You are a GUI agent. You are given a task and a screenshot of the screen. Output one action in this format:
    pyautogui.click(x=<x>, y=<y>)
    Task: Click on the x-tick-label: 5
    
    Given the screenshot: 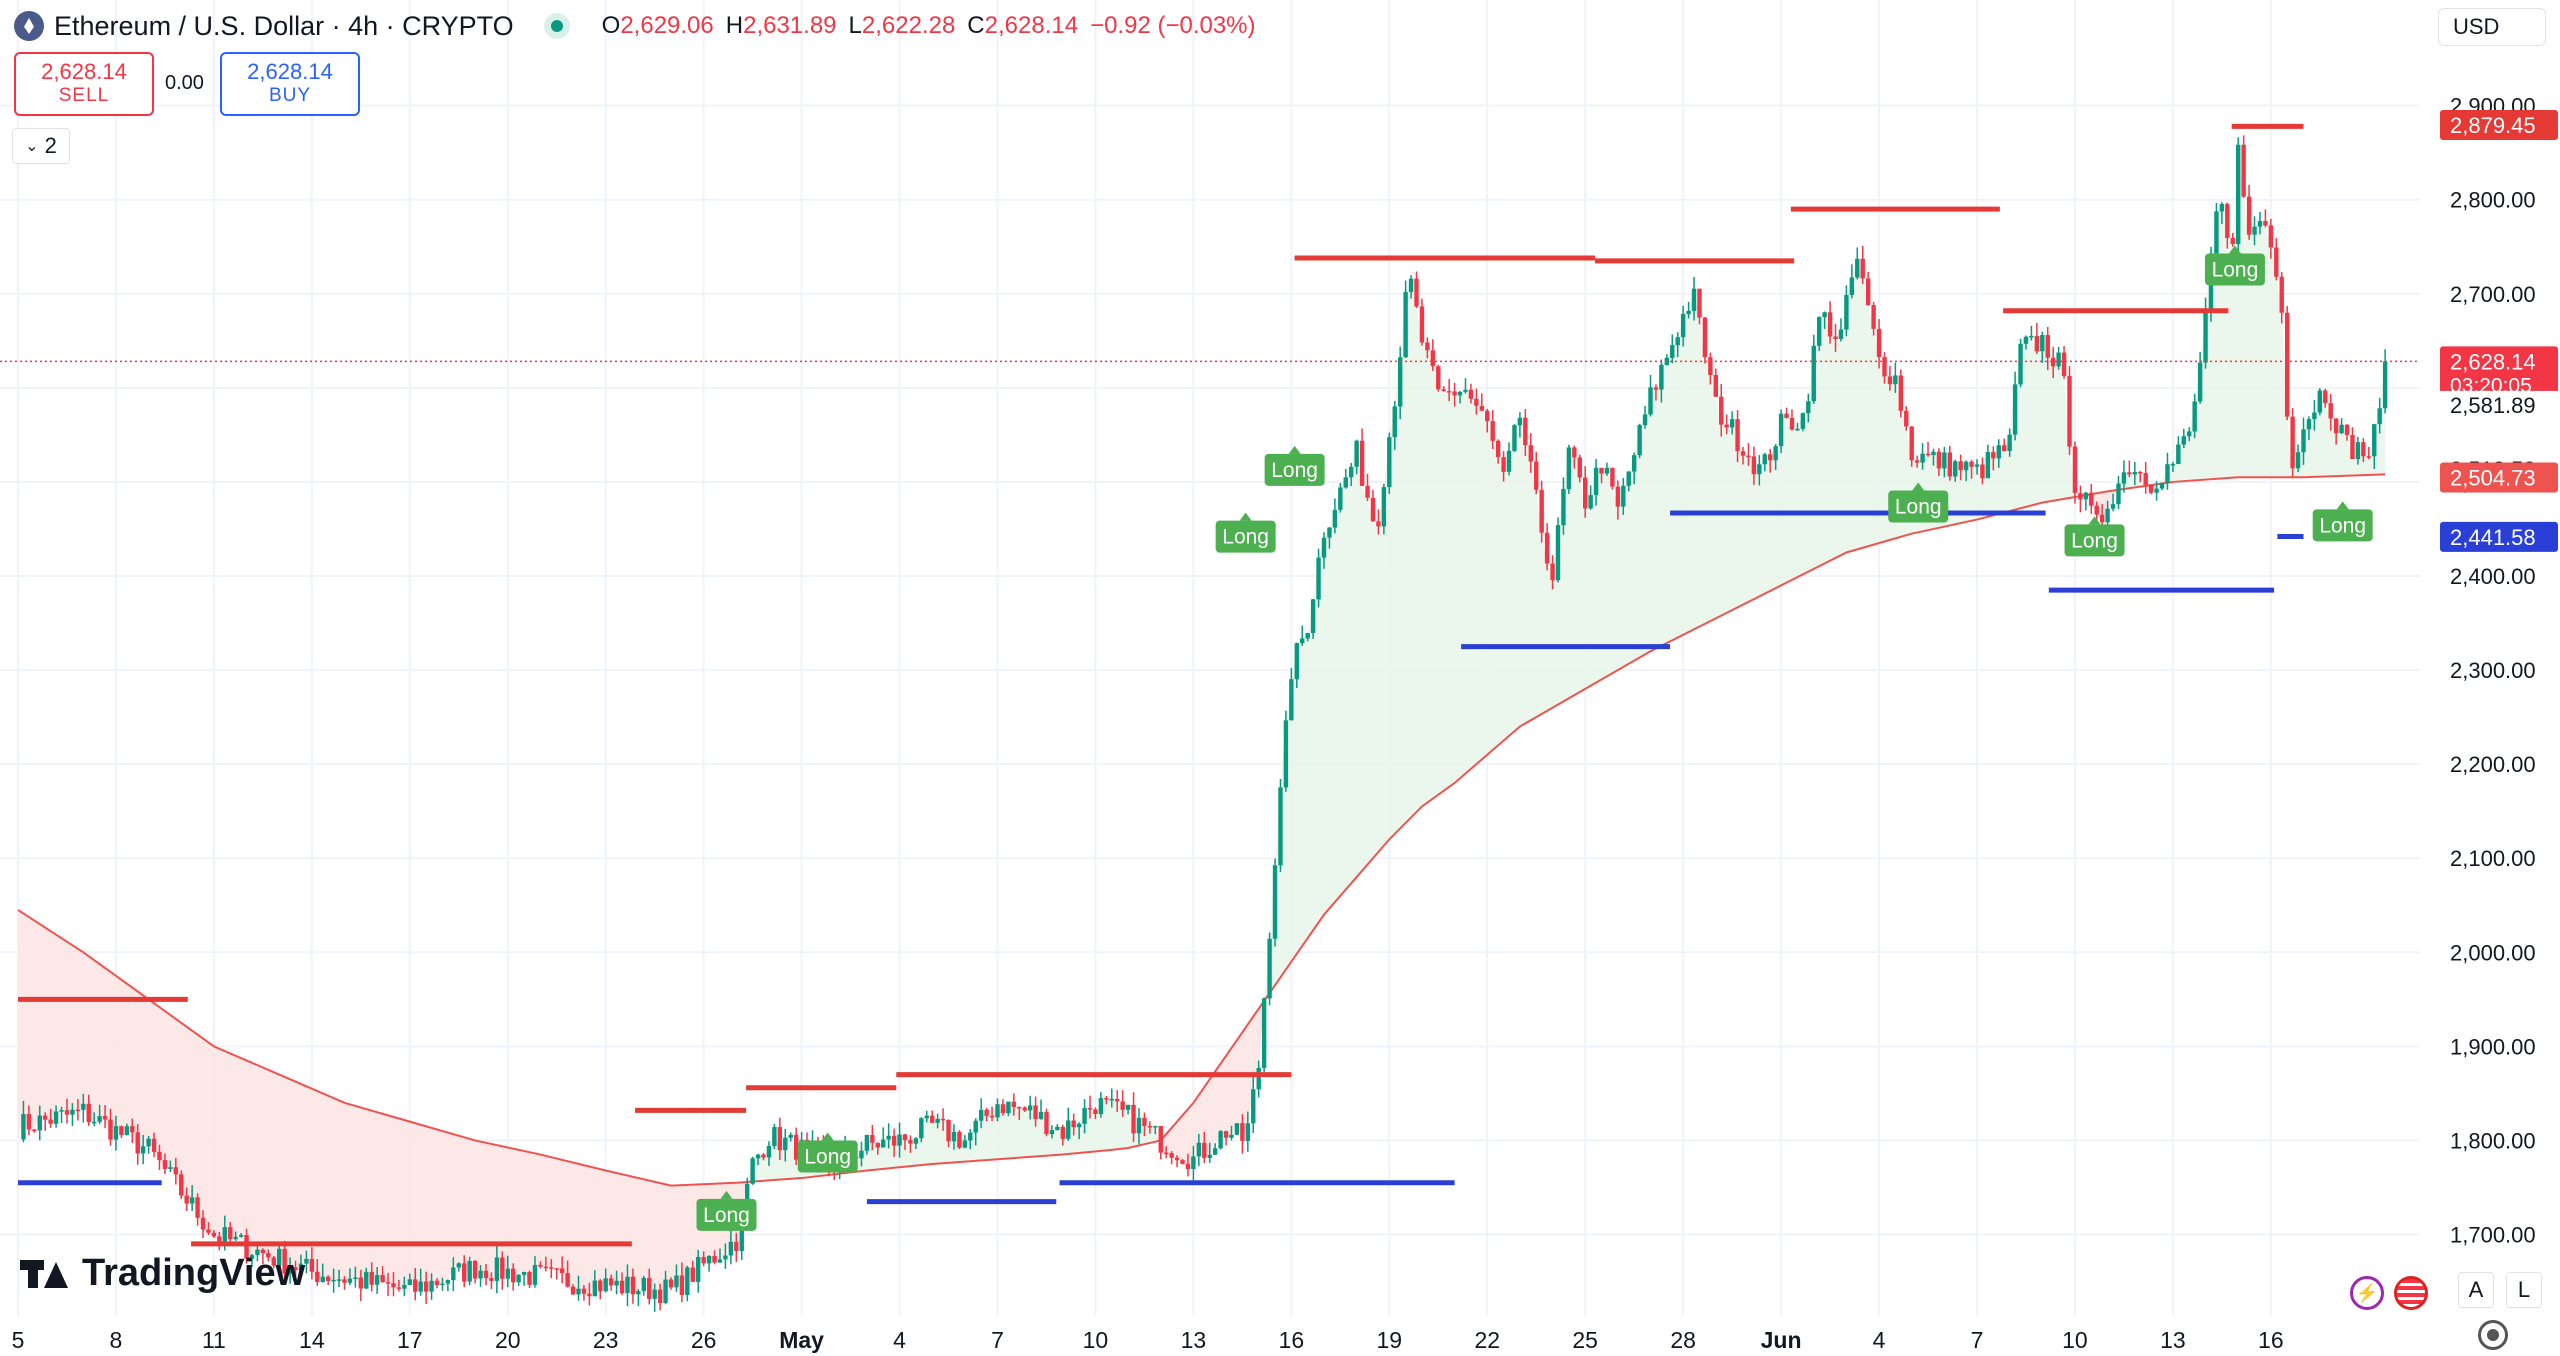 What is the action you would take?
    pyautogui.click(x=18, y=1340)
    